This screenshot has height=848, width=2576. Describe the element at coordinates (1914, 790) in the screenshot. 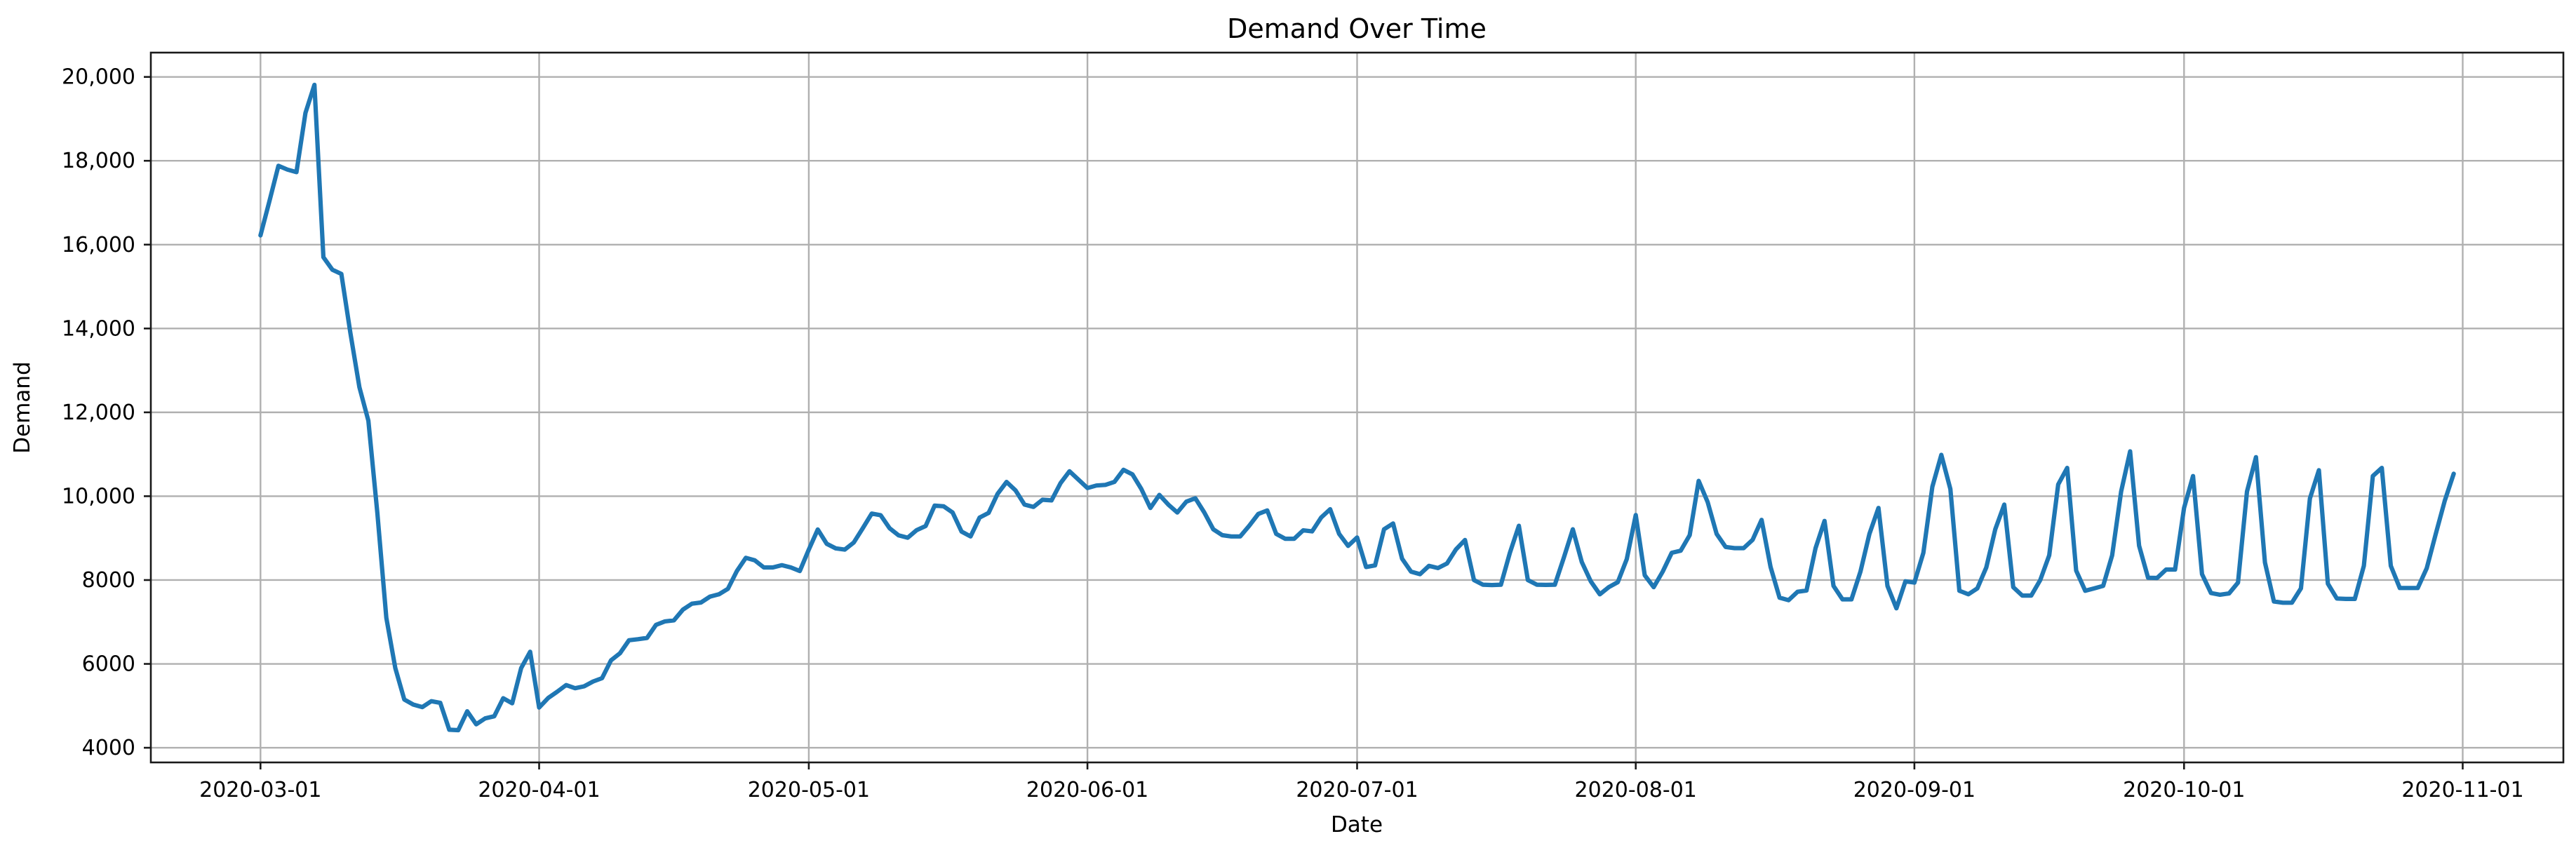

I see `x-tick-label: 2020-09-01` at that location.